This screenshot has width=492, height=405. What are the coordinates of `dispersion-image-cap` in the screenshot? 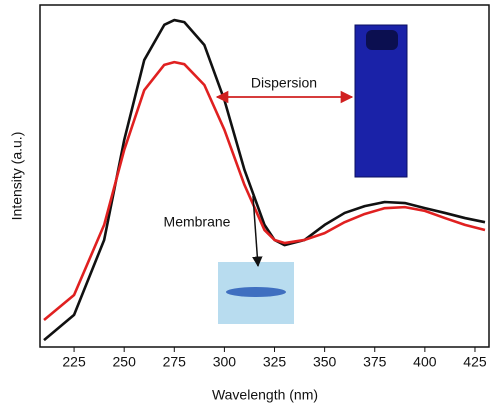 It's located at (382, 40).